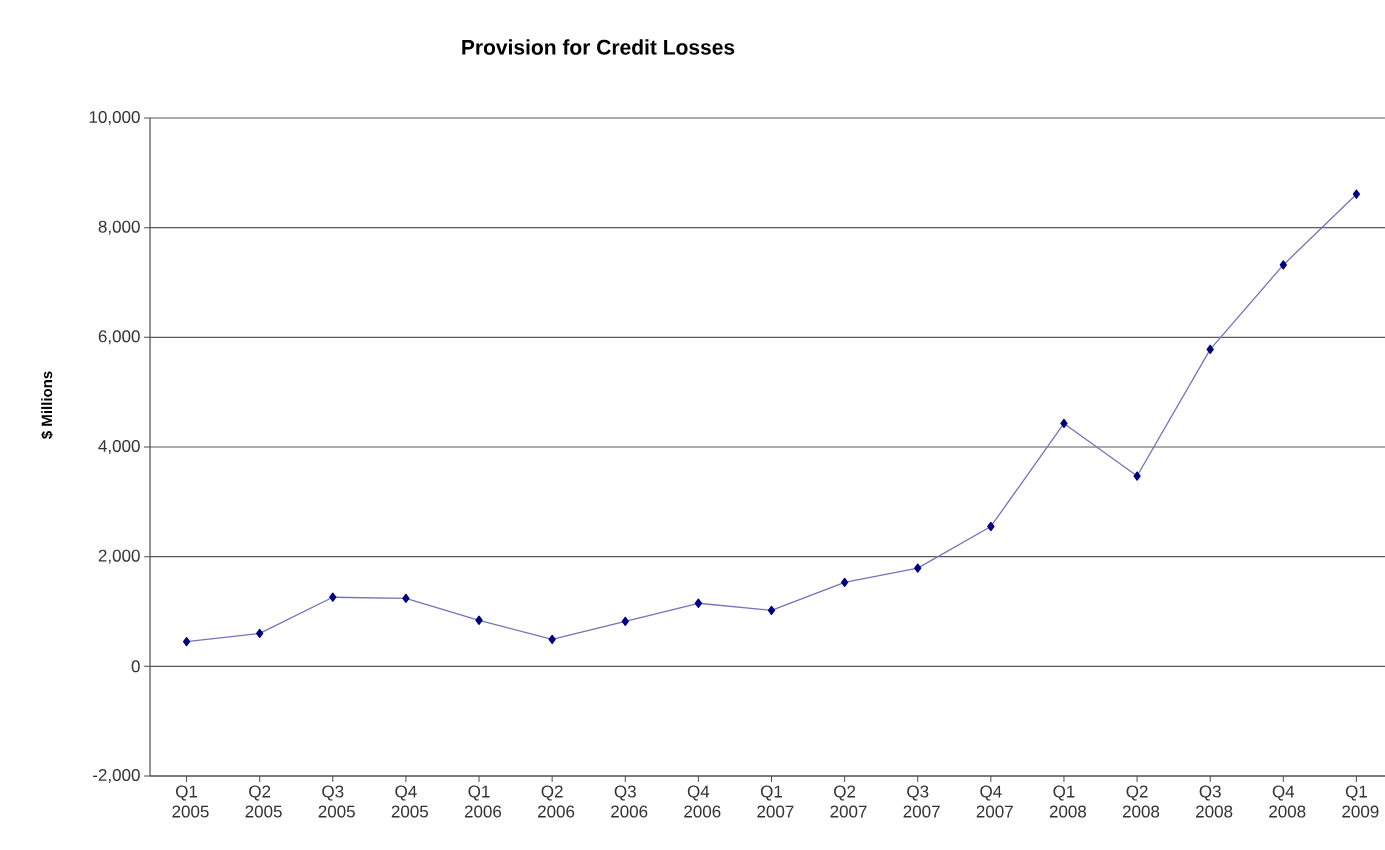  What do you see at coordinates (775, 801) in the screenshot?
I see `x-tick-label: Q1 2007` at bounding box center [775, 801].